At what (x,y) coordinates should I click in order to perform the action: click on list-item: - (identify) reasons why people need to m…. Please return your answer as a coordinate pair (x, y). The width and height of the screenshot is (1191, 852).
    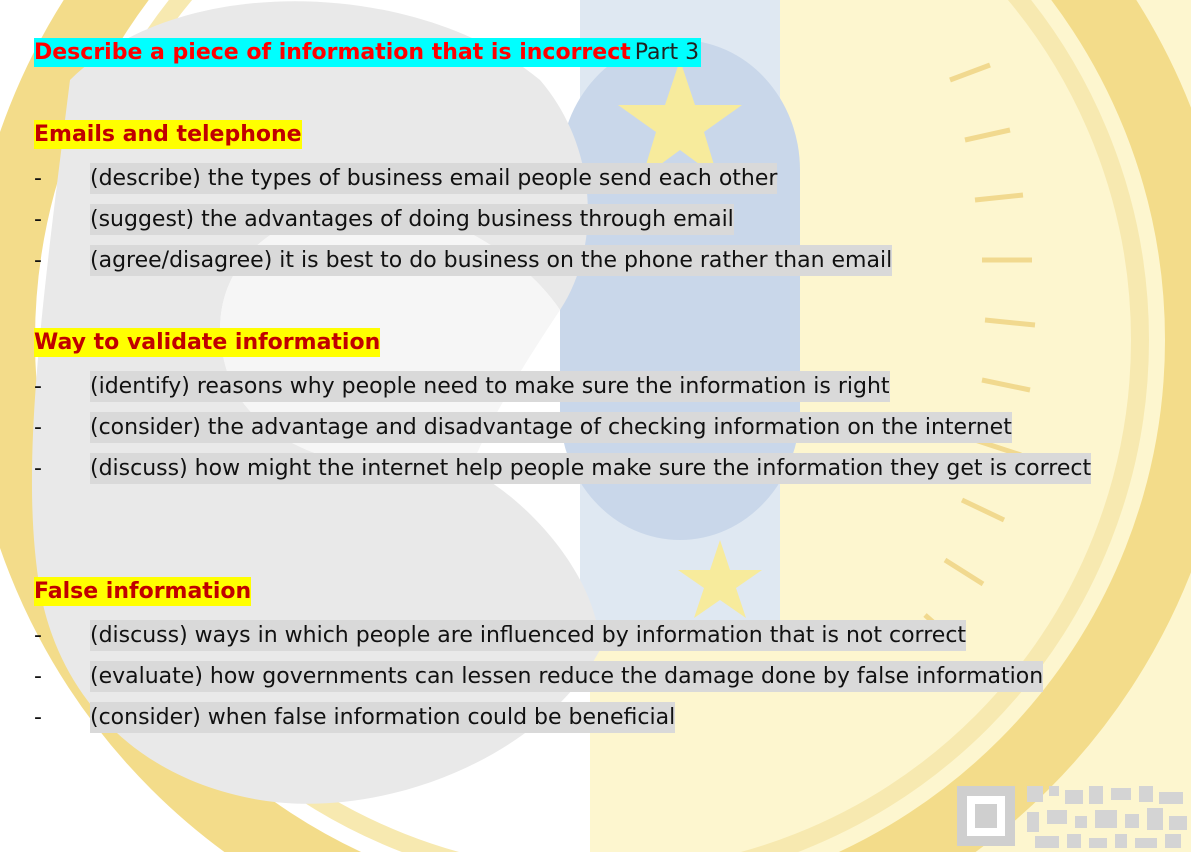
    Looking at the image, I should click on (589, 386).